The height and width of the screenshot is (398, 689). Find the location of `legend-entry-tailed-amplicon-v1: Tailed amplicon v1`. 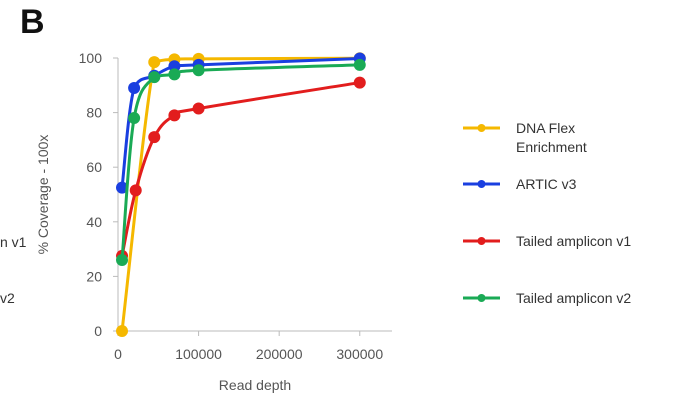

legend-entry-tailed-amplicon-v1: Tailed amplicon v1 is located at coordinates (547, 241).